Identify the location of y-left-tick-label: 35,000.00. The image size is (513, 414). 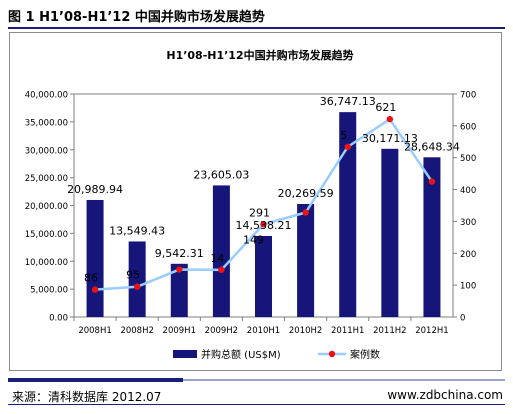
(46, 123).